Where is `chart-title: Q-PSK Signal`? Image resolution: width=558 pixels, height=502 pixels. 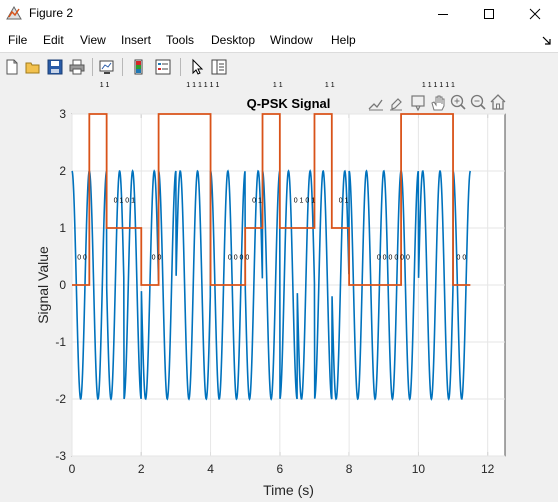 chart-title: Q-PSK Signal is located at coordinates (289, 103).